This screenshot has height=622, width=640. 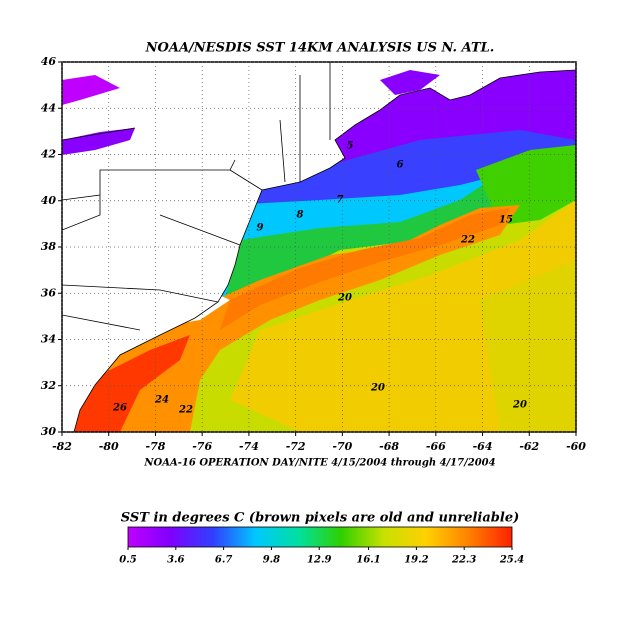 What do you see at coordinates (49, 385) in the screenshot?
I see `y-tick-label: 32` at bounding box center [49, 385].